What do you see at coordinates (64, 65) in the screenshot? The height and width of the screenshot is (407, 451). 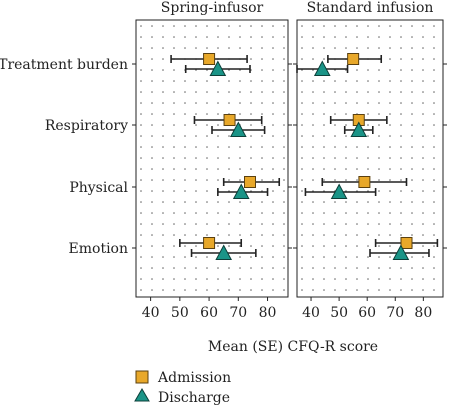 I see `y-tick-label: Treatment burden` at bounding box center [64, 65].